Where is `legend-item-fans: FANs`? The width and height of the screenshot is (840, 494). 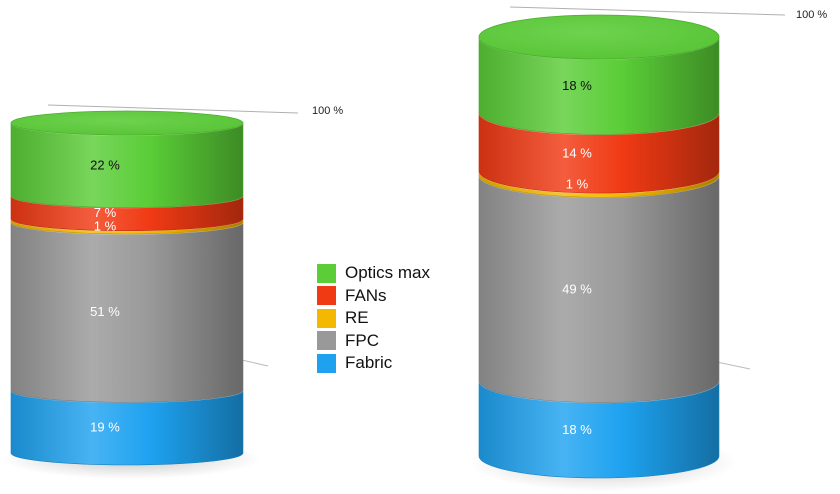
legend-item-fans: FANs is located at coordinates (373, 296).